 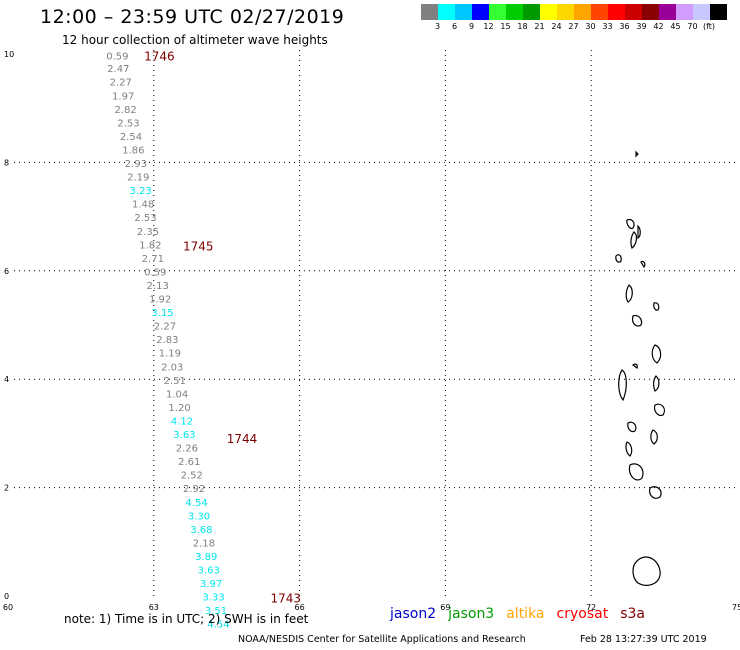 What do you see at coordinates (131, 137) in the screenshot?
I see `wave-height-value: 2.54` at bounding box center [131, 137].